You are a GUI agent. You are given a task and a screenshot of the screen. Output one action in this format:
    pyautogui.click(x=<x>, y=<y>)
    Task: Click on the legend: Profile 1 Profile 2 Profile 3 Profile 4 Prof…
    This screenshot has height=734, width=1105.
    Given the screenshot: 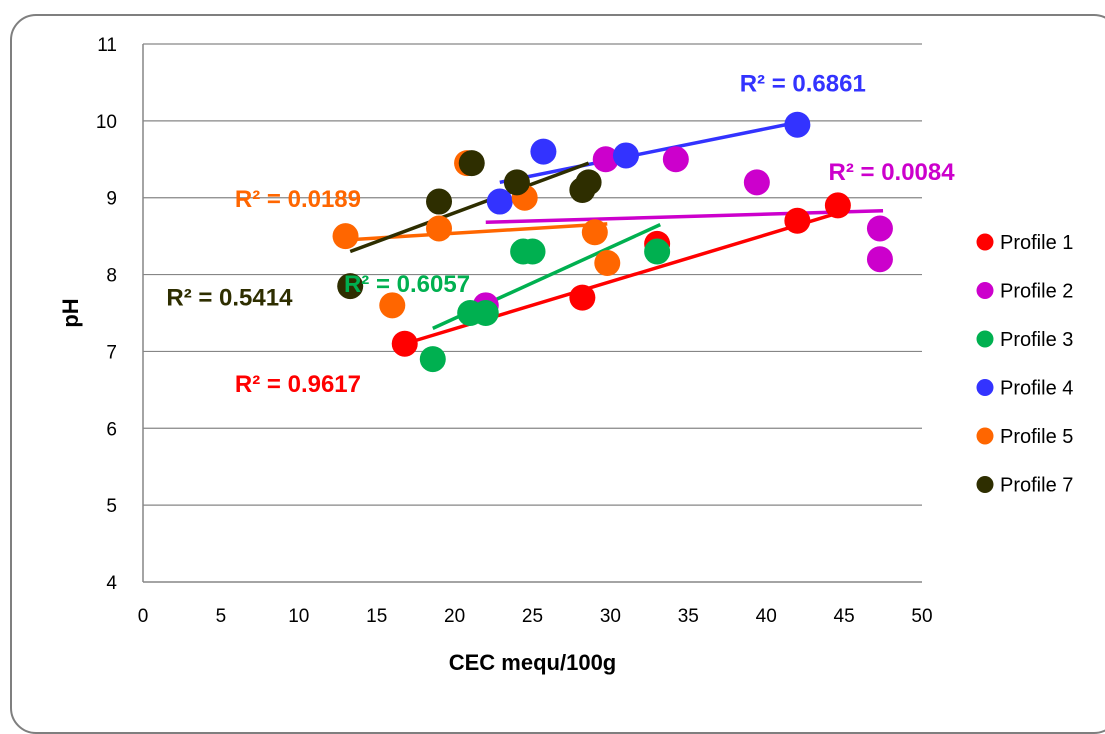 What is the action you would take?
    pyautogui.click(x=1024, y=364)
    